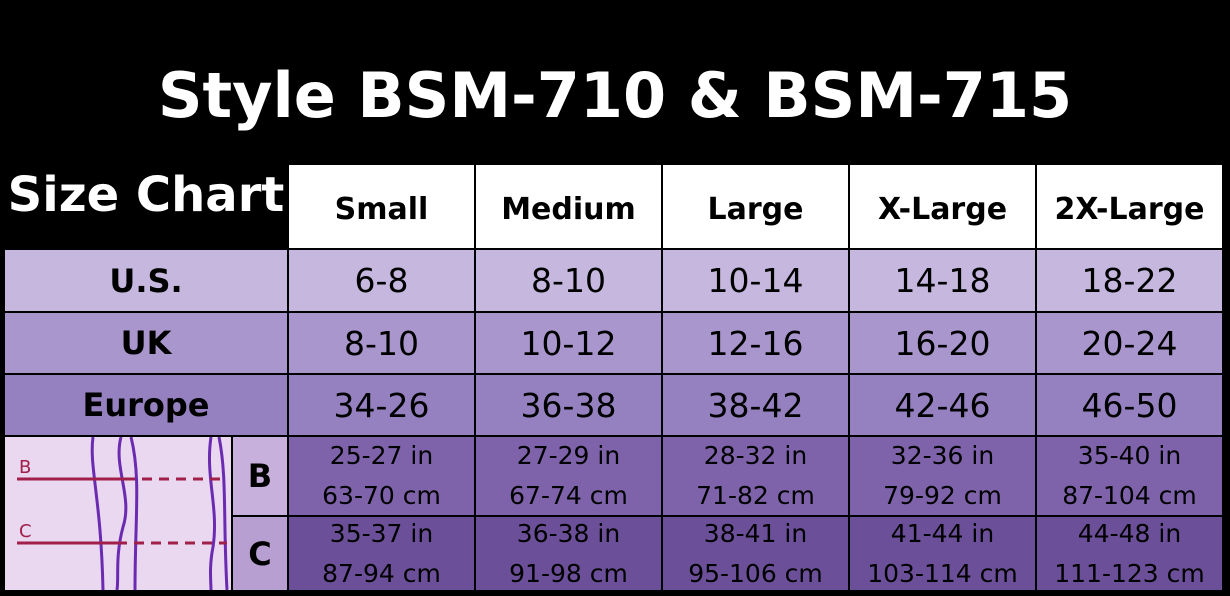  Describe the element at coordinates (1129, 495) in the screenshot. I see `measurement-text: 87-104 cm` at that location.